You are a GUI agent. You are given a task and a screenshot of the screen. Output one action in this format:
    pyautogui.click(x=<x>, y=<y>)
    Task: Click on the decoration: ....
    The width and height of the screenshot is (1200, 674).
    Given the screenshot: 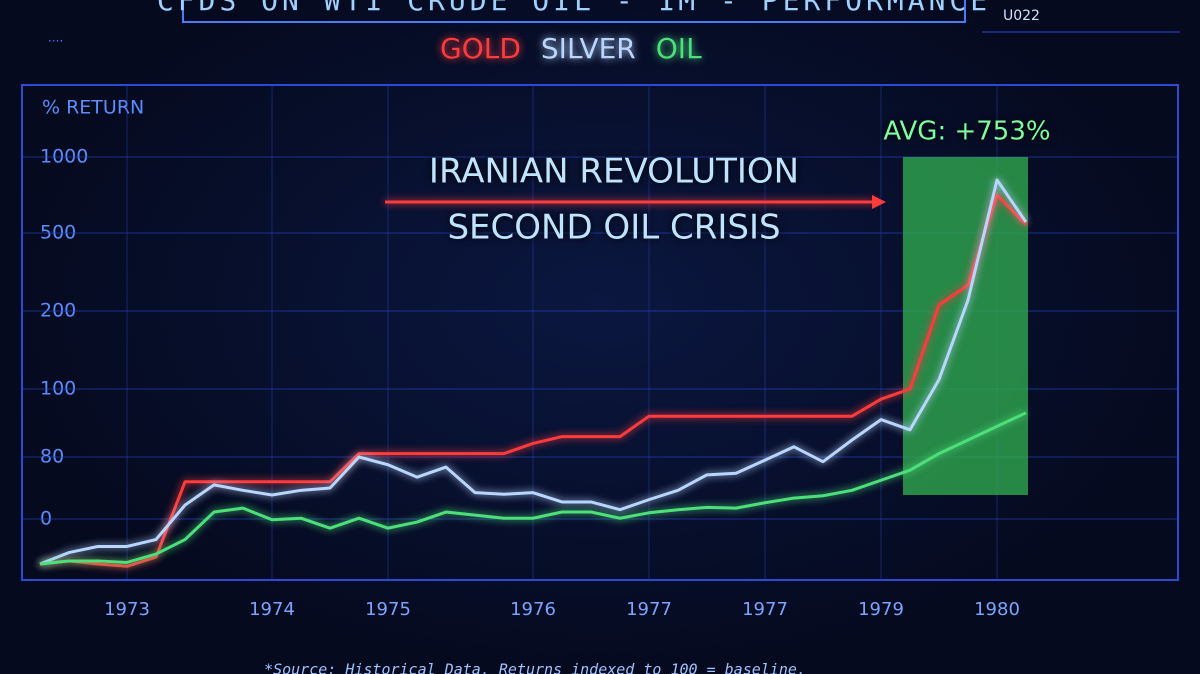 What is the action you would take?
    pyautogui.click(x=55, y=38)
    